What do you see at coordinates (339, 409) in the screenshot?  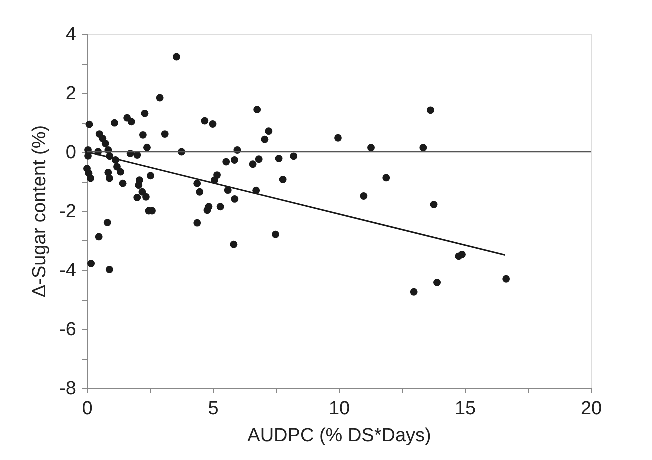 I see `x-tick-label: 10` at bounding box center [339, 409].